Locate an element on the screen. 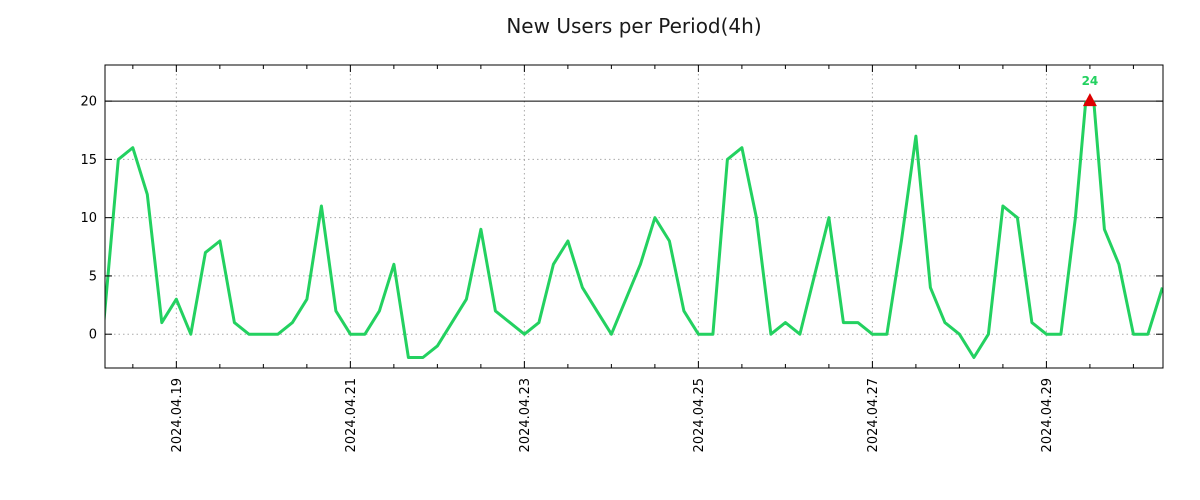 The width and height of the screenshot is (1200, 500). x-tick-label: 2024.04.23 is located at coordinates (525, 415).